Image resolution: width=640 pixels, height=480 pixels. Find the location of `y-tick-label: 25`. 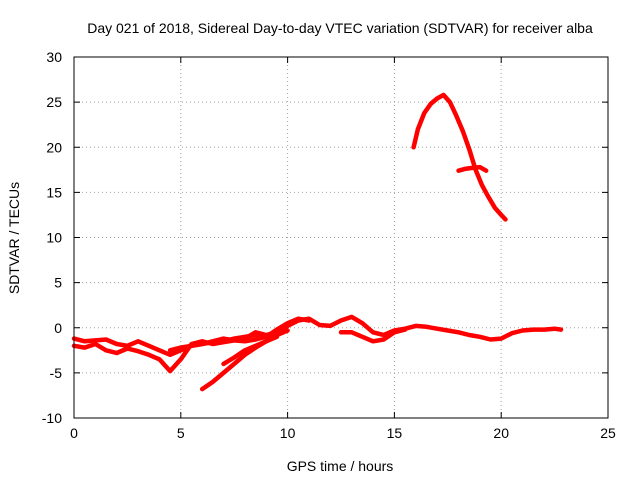

y-tick-label: 25 is located at coordinates (54, 102).